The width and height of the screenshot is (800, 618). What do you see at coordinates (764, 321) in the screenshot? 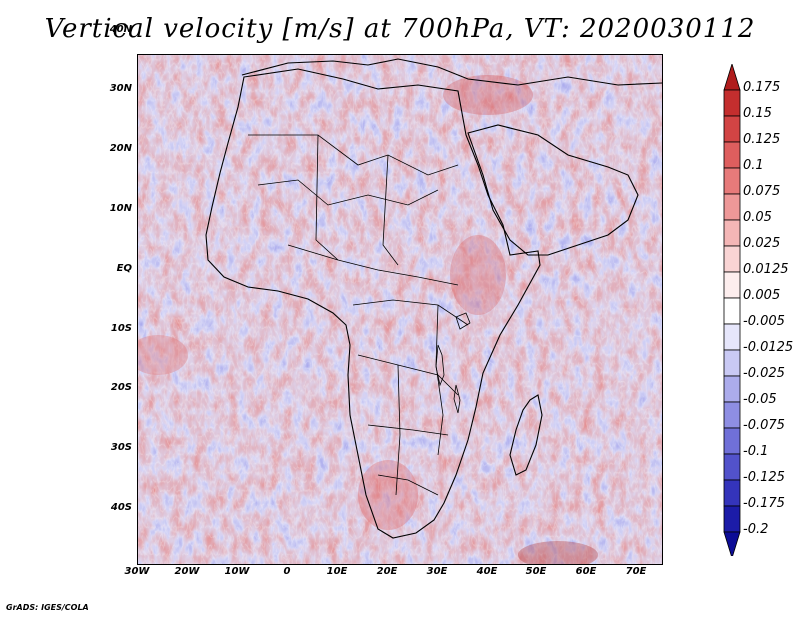
I see `colorbar-label: -0.005` at bounding box center [764, 321].